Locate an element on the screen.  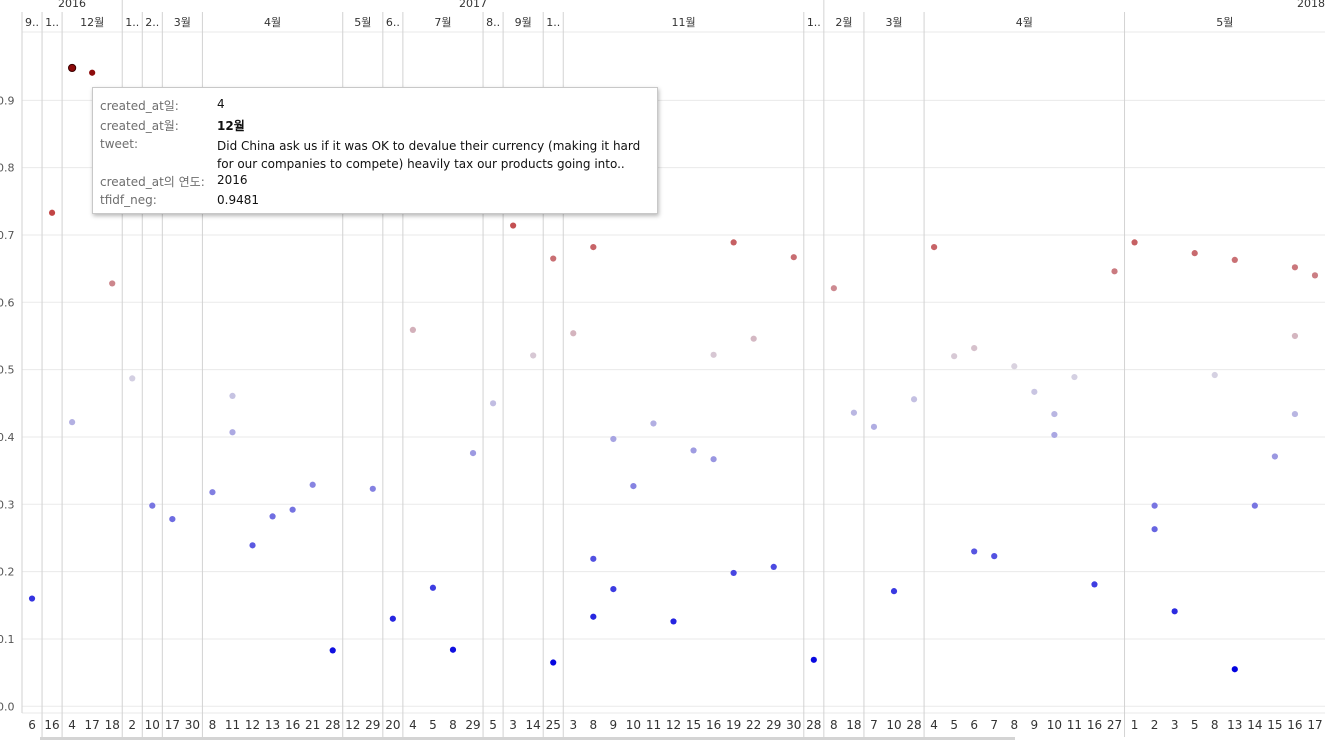
tooltip-label: created_at월: is located at coordinates (139, 126).